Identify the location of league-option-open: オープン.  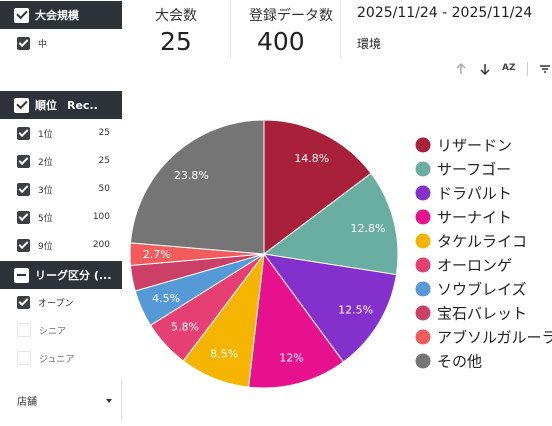
(55, 302).